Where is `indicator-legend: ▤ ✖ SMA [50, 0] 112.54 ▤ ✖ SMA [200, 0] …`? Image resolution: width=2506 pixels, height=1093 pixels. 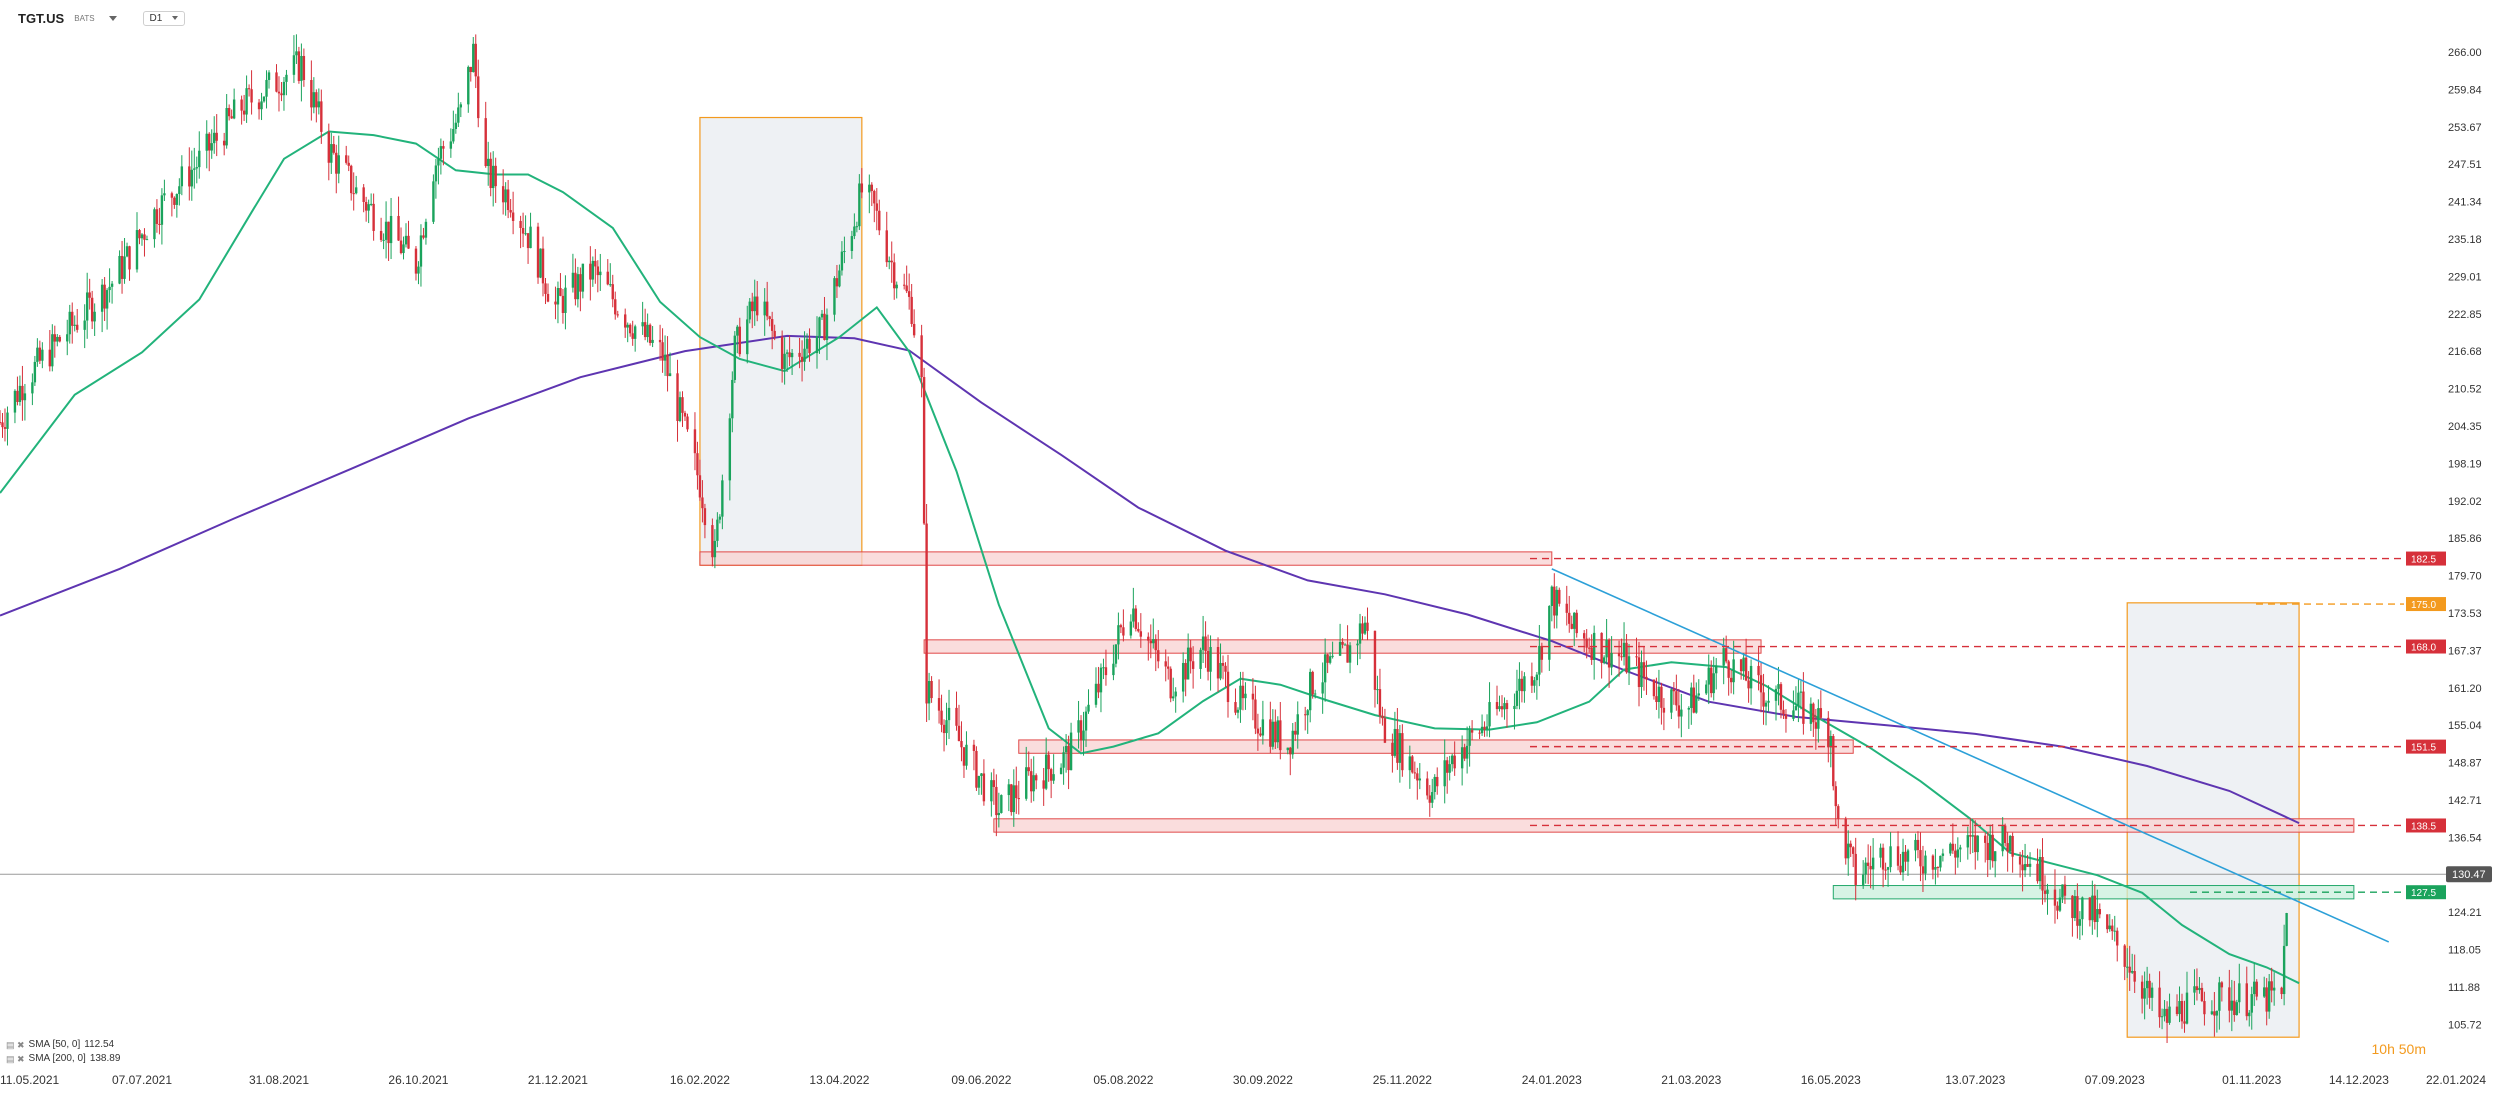 indicator-legend: ▤ ✖ SMA [50, 0] 112.54 ▤ ✖ SMA [200, 0] … is located at coordinates (63, 1052).